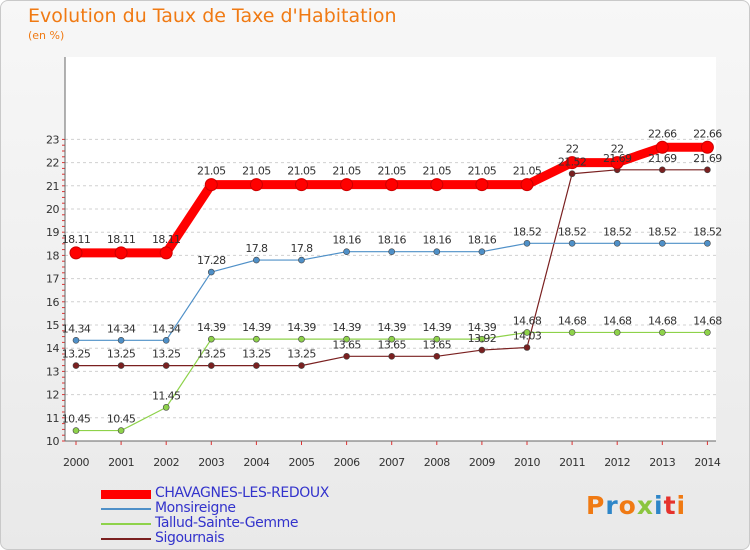 Image resolution: width=750 pixels, height=550 pixels. What do you see at coordinates (612, 505) in the screenshot?
I see `logo-letter: r` at bounding box center [612, 505].